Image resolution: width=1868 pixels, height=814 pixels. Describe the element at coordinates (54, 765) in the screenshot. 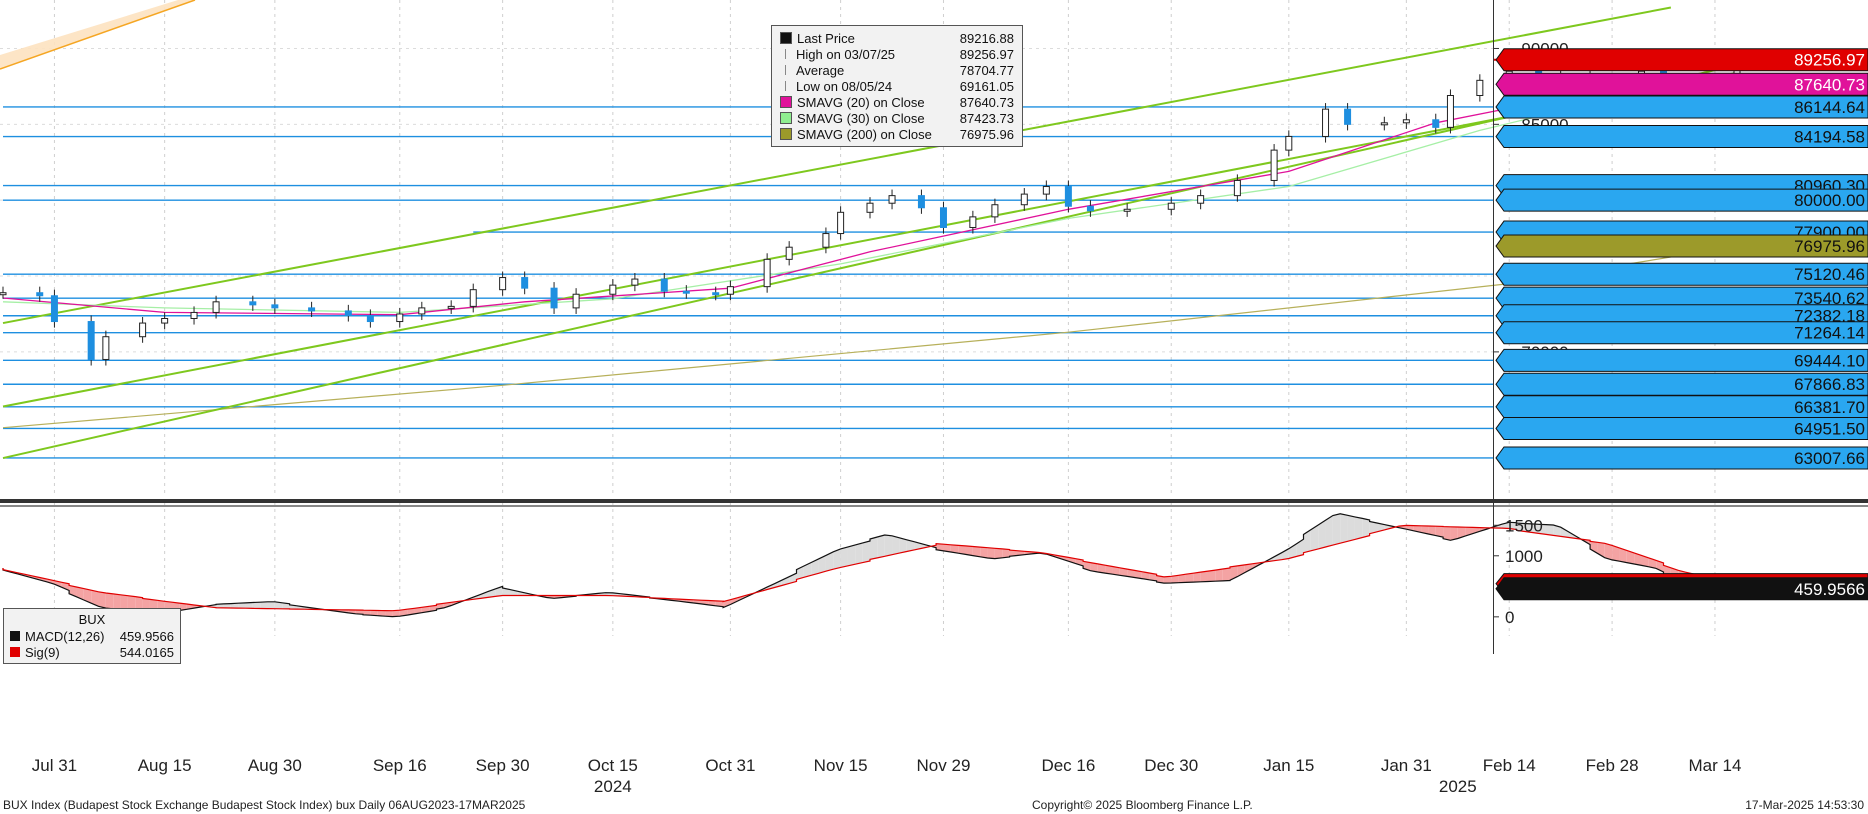

I see `x-tick-label: Jul 31` at that location.